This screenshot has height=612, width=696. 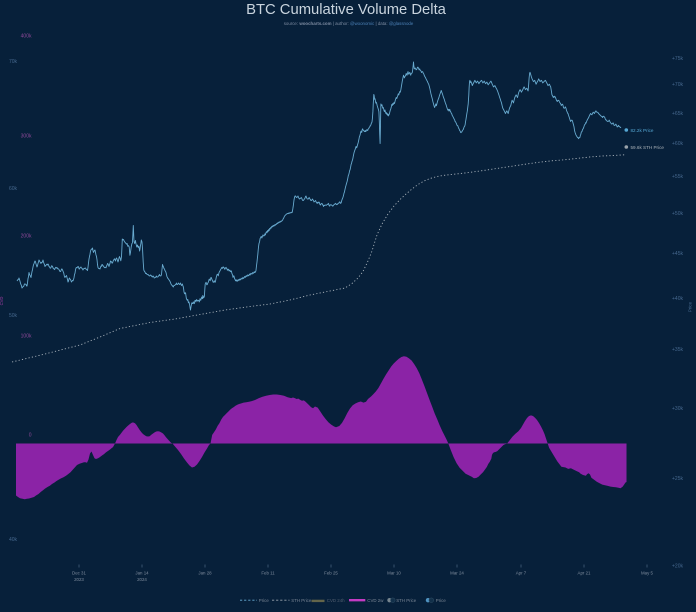 I want to click on svg-text: +50k, so click(x=677, y=214).